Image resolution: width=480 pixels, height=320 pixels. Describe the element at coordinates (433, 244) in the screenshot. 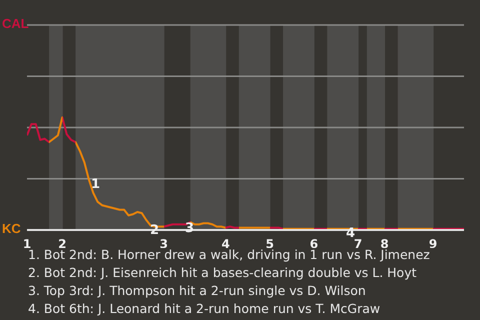

I see `x-tick-label: 9` at that location.